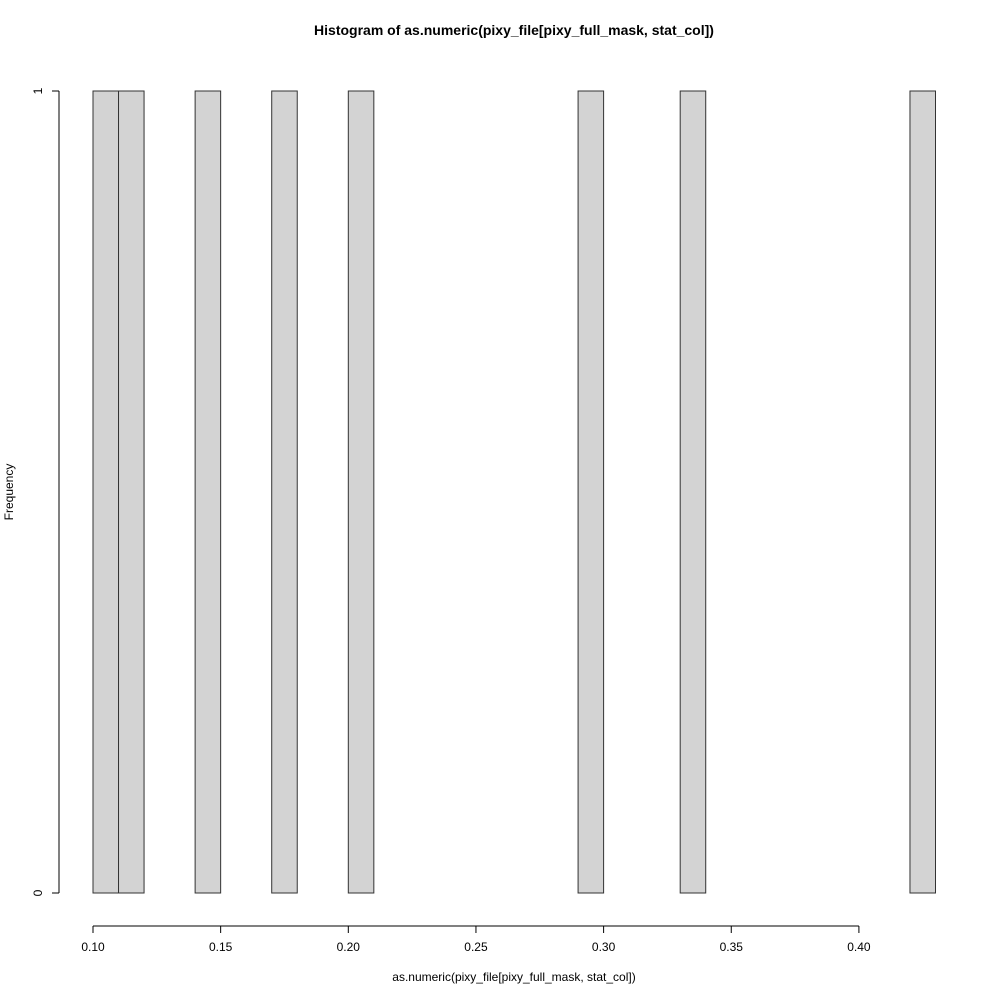 The height and width of the screenshot is (1000, 1000). I want to click on x-tick-label: 0.25, so click(476, 947).